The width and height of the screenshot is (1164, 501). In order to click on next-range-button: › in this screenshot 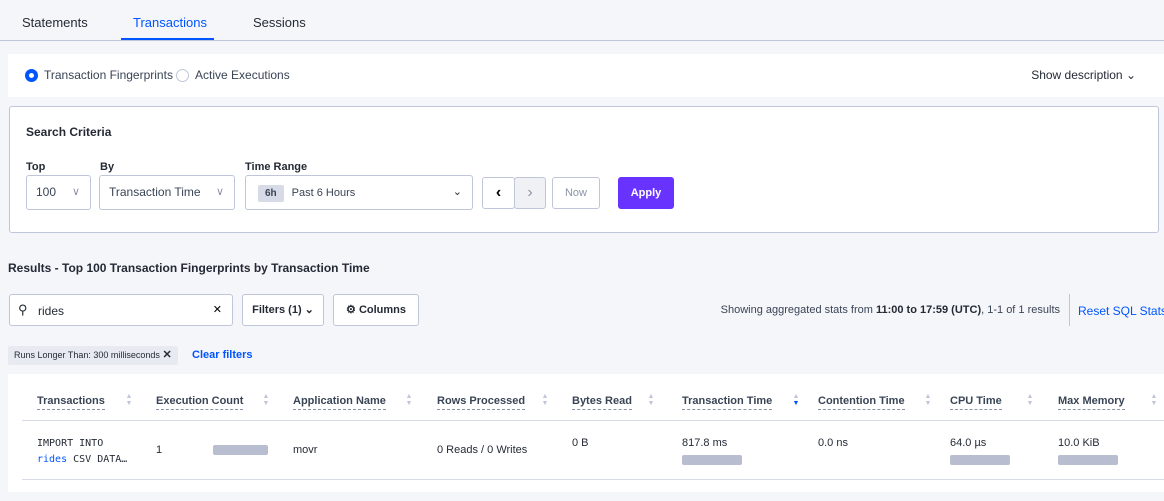, I will do `click(530, 193)`.